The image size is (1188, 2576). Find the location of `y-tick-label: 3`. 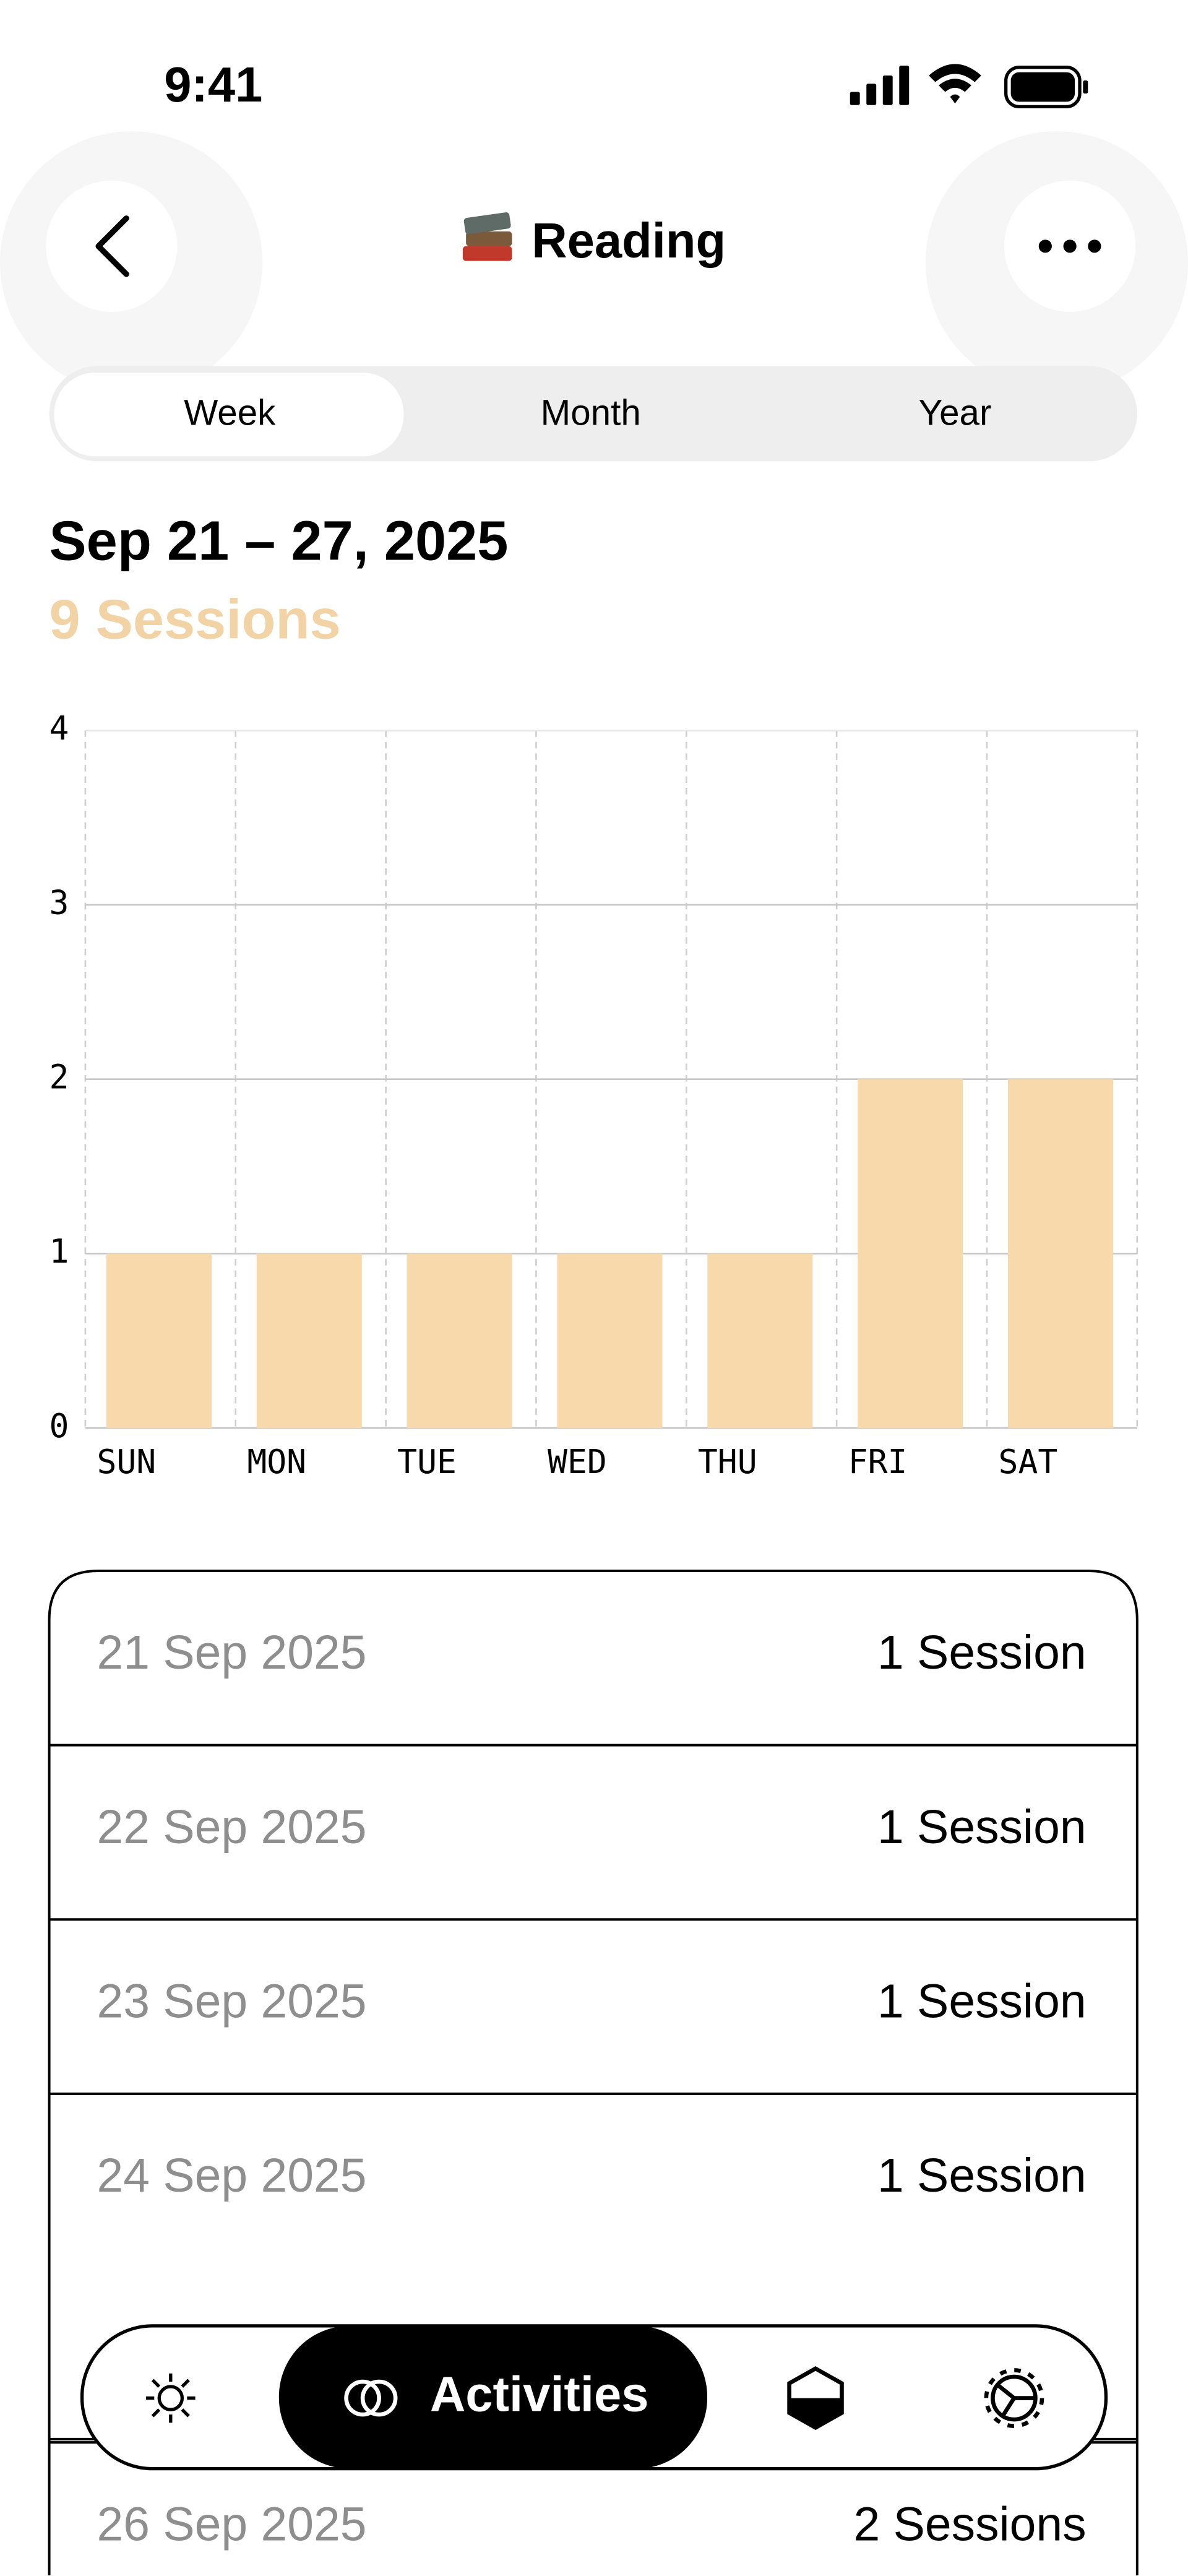

y-tick-label: 3 is located at coordinates (60, 903).